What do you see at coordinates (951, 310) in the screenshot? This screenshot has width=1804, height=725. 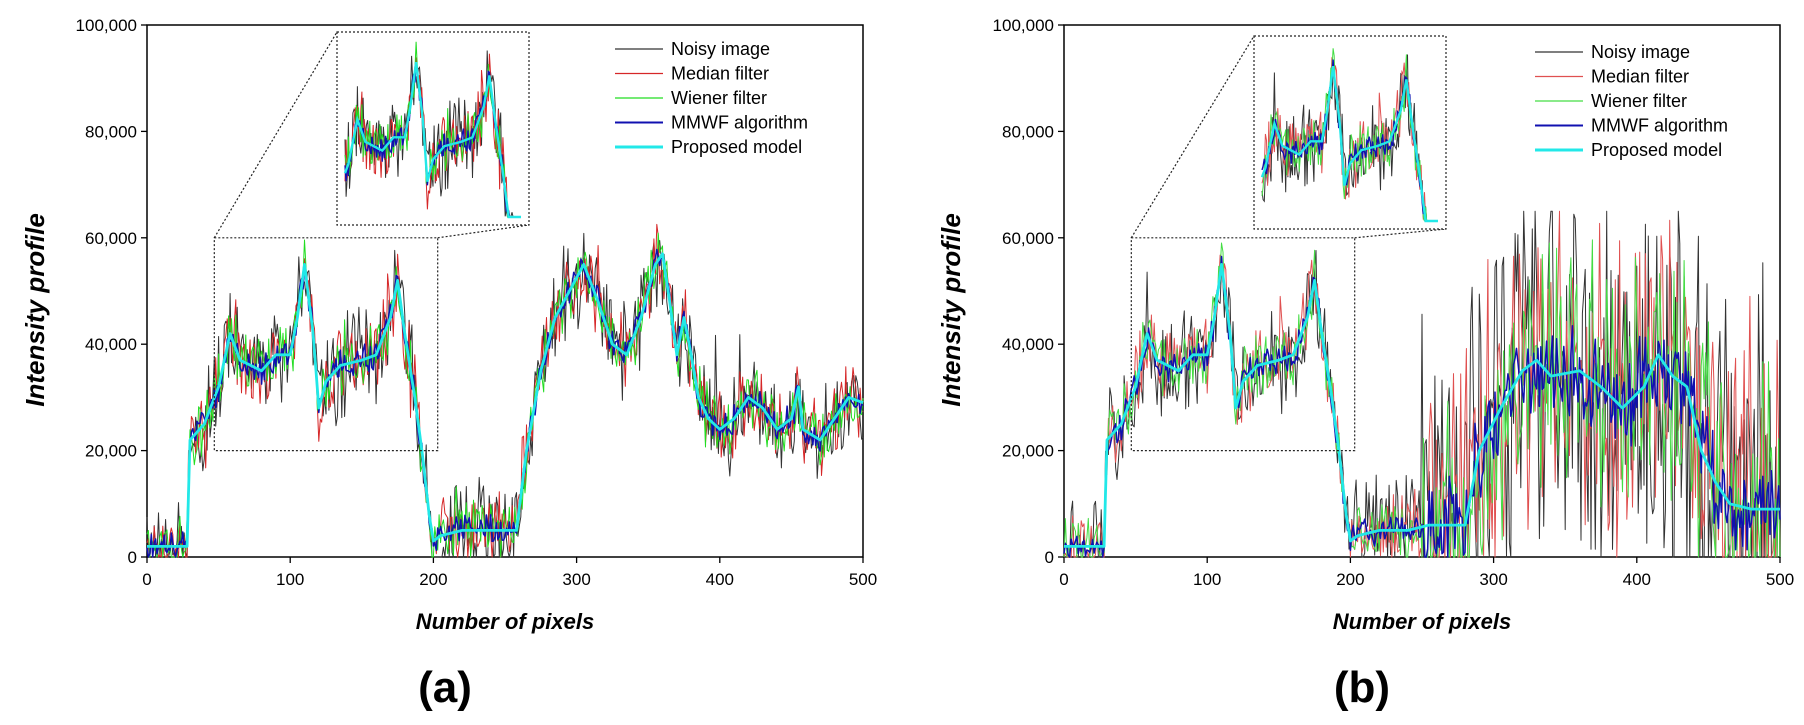 I see `y-axis-label-b: Intensity profile` at bounding box center [951, 310].